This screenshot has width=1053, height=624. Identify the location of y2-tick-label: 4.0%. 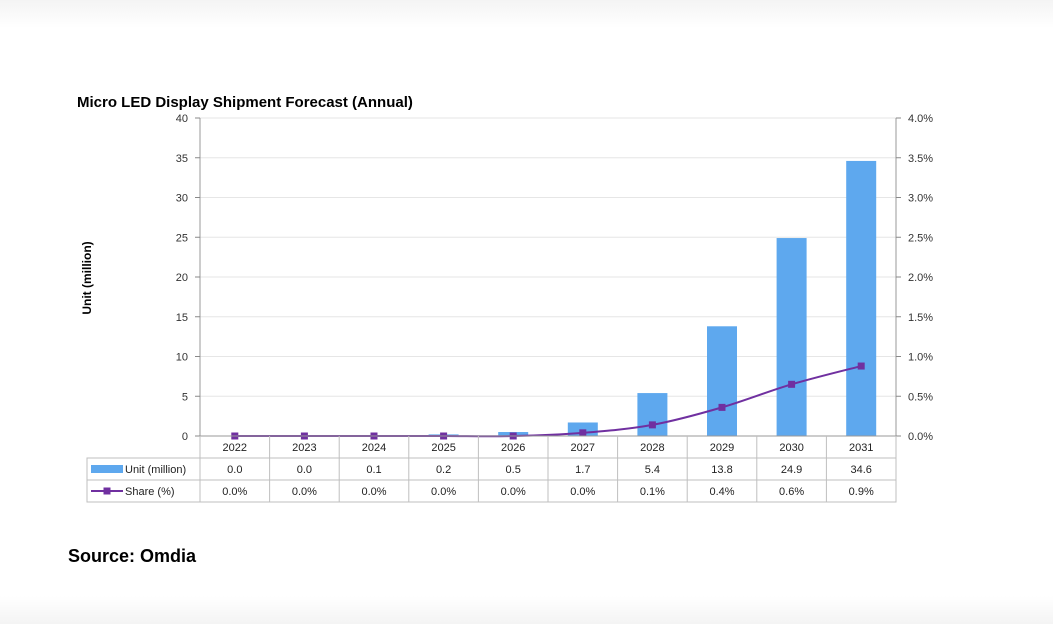
(920, 119).